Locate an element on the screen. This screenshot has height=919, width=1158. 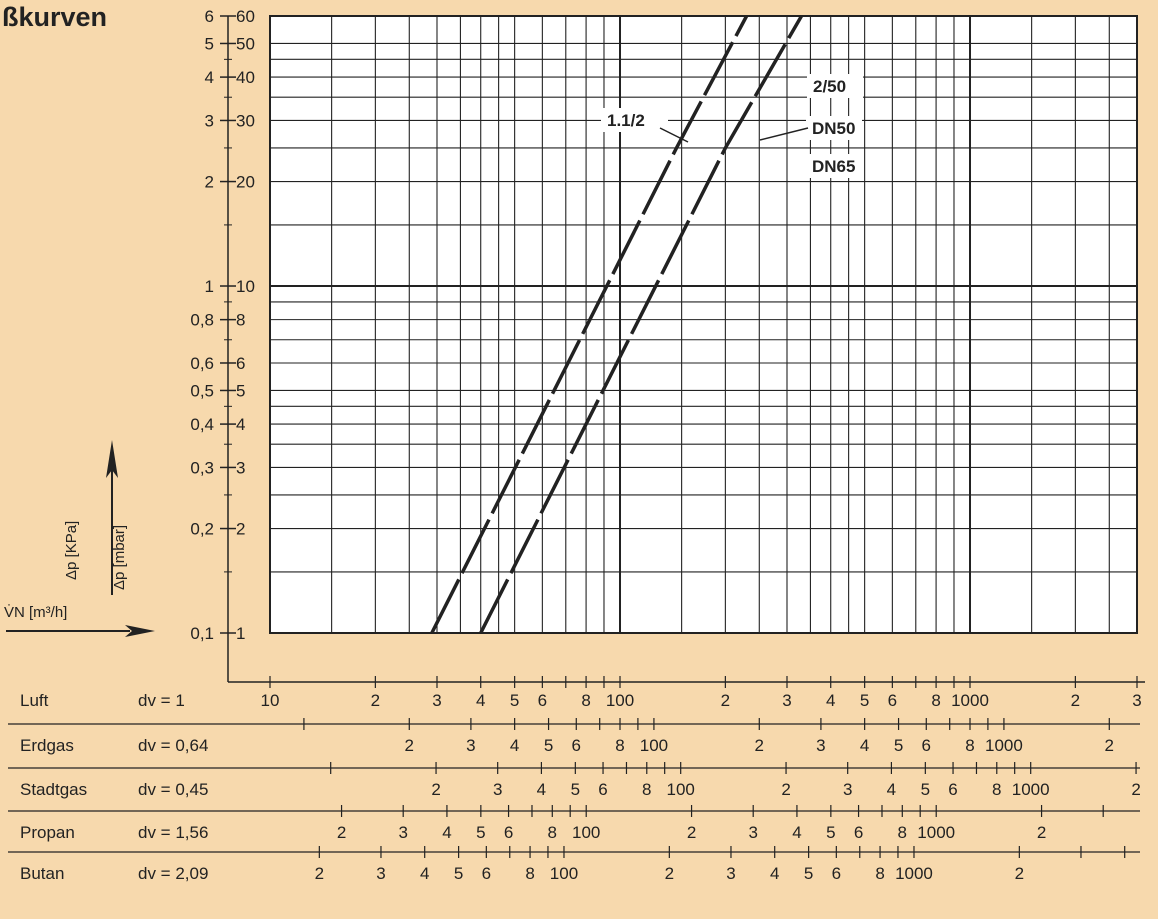
y-tick-label-mbar: 3 is located at coordinates (240, 467).